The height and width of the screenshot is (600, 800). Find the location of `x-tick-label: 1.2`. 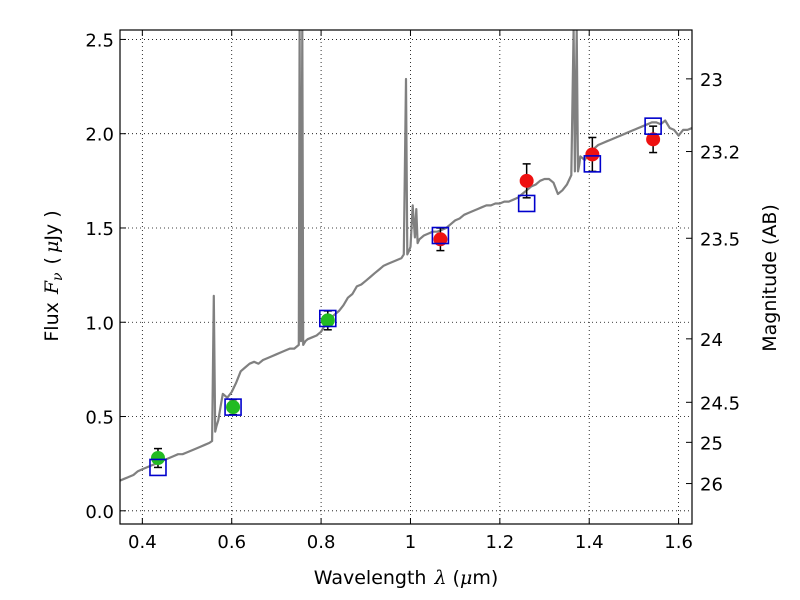

x-tick-label: 1.2 is located at coordinates (500, 542).